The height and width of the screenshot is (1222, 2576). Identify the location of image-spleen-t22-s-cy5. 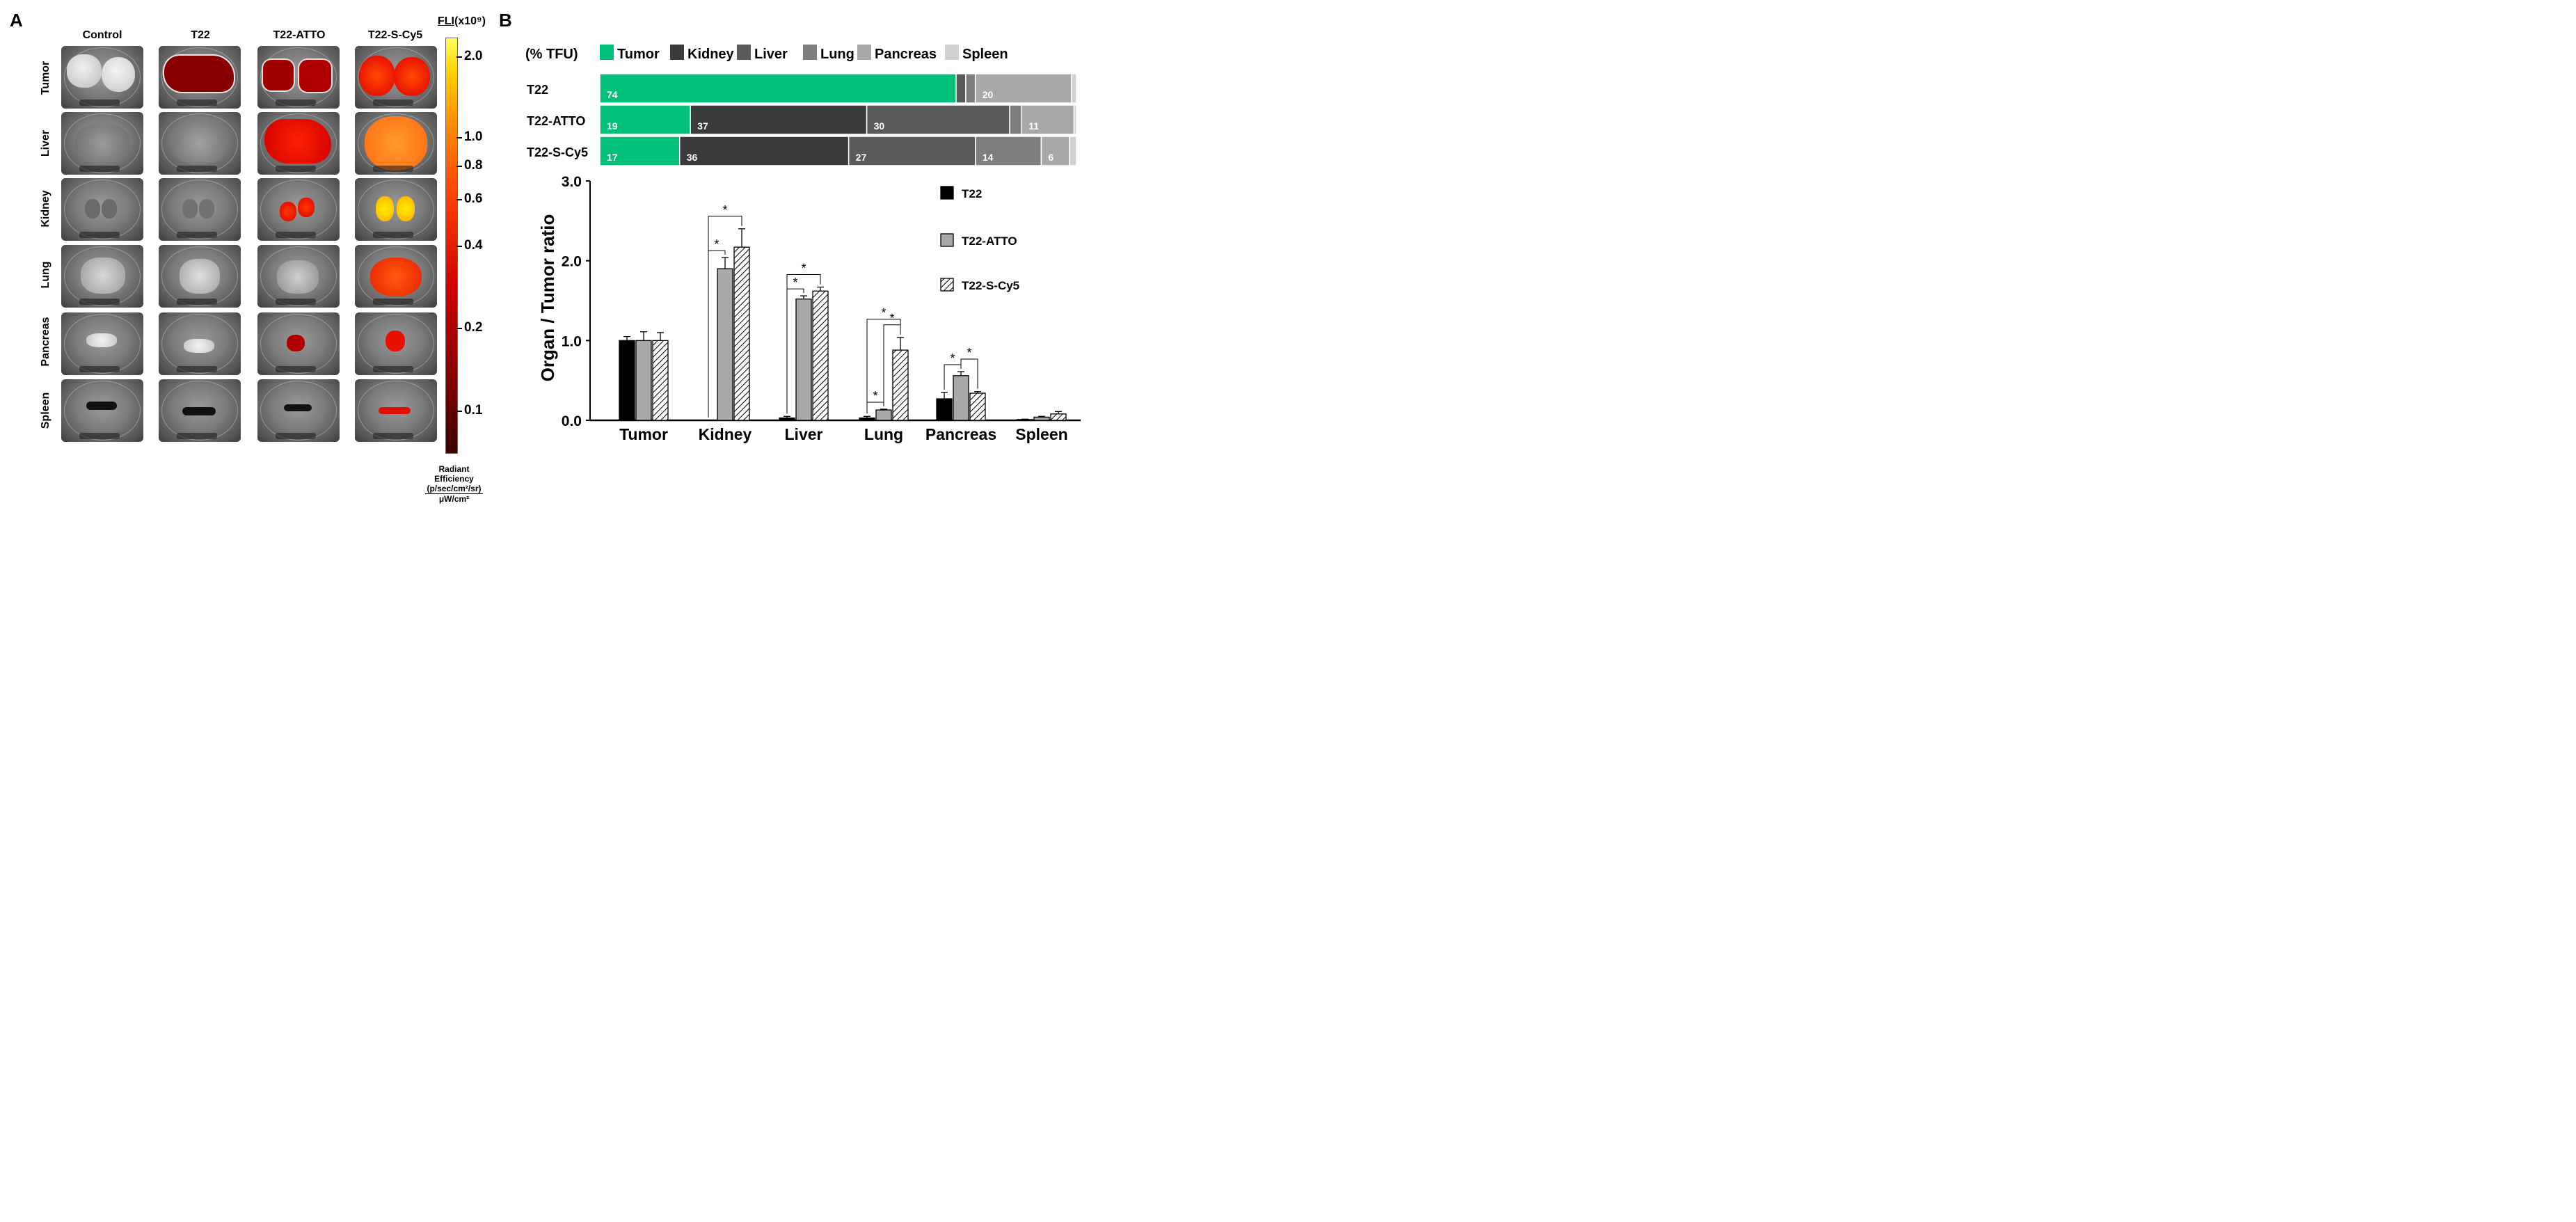
(396, 411).